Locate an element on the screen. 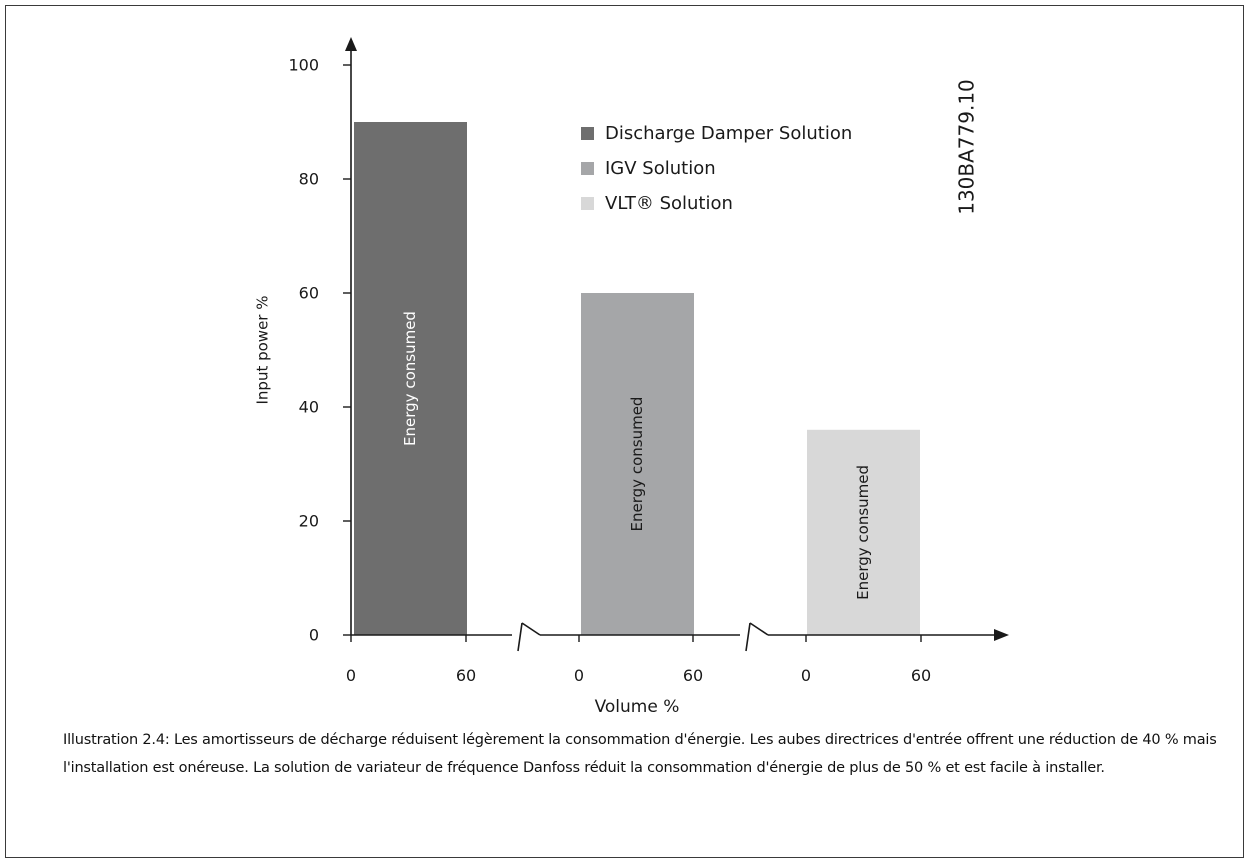 The image size is (1251, 865). y-tick-label-3: 40 is located at coordinates (309, 407).